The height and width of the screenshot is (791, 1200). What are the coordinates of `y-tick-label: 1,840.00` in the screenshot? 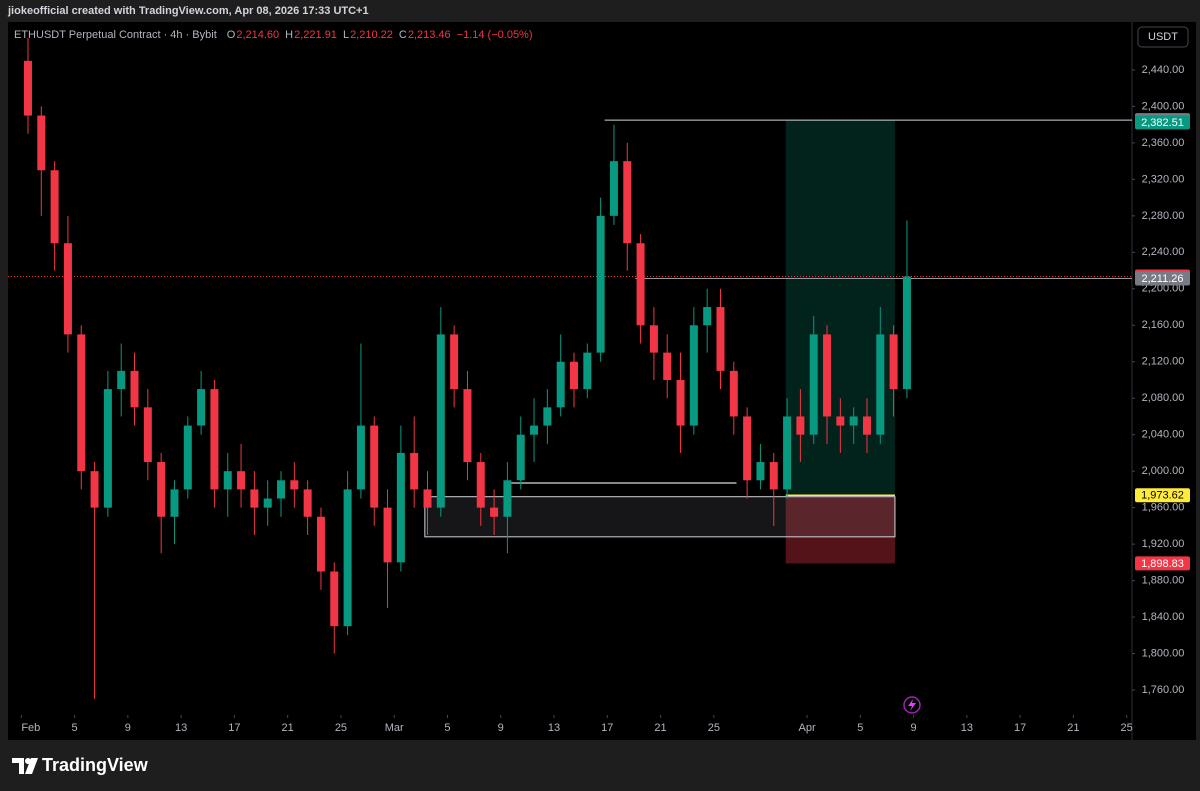 It's located at (1163, 617).